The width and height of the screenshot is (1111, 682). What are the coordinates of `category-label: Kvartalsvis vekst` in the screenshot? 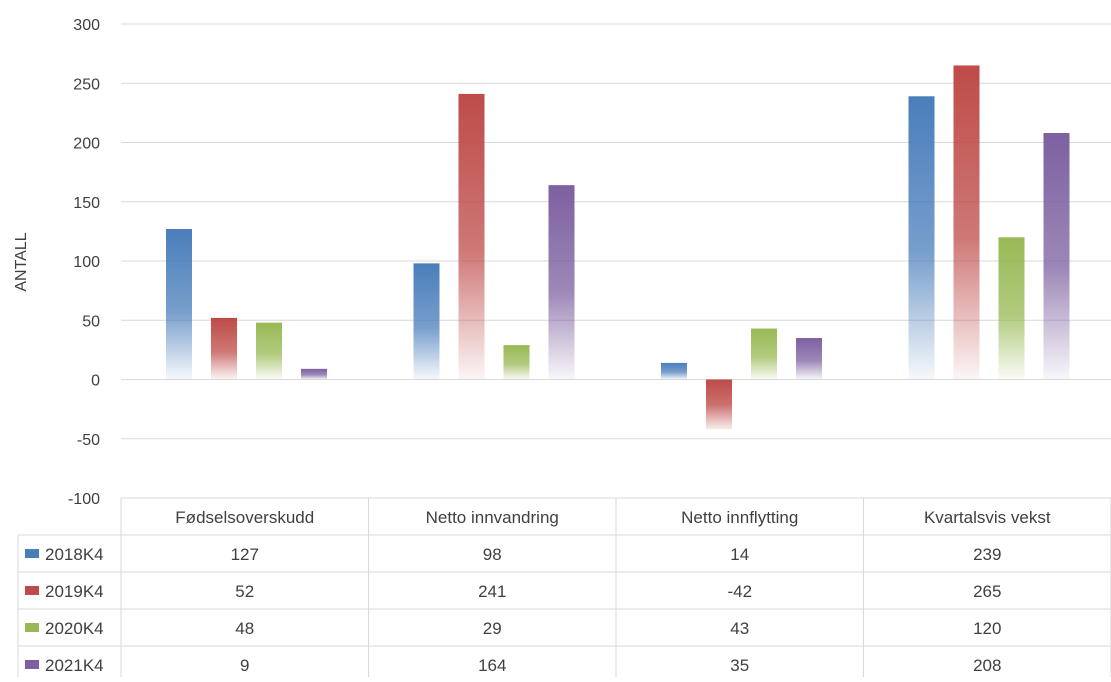 It's located at (987, 517).